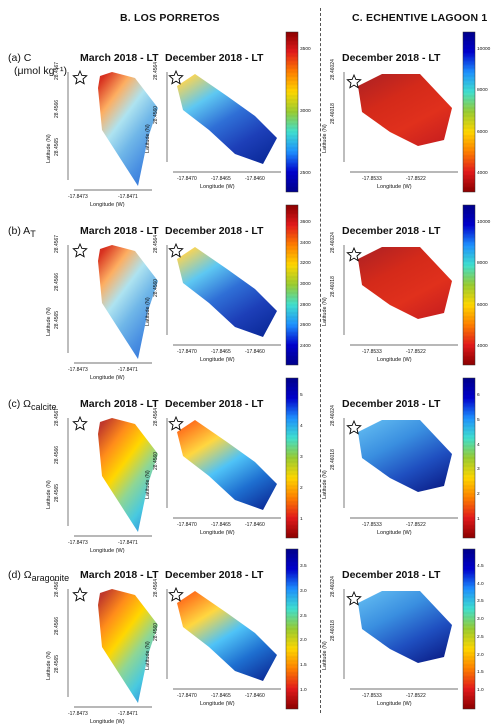 Image resolution: width=500 pixels, height=725 pixels. What do you see at coordinates (482, 305) in the screenshot?
I see `colorbar-tick: 6000` at bounding box center [482, 305].